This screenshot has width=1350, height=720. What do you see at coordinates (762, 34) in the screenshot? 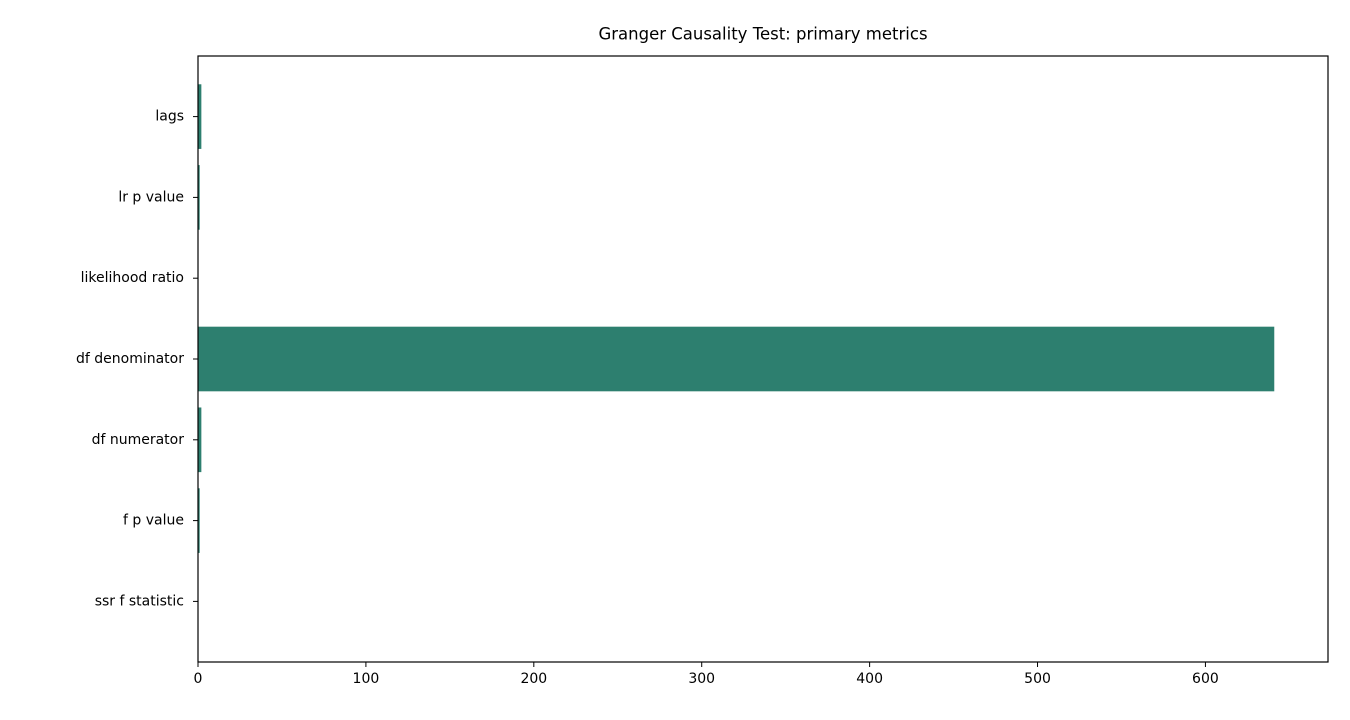
I see `chart-title: Granger Causality Test: primary metrics` at bounding box center [762, 34].